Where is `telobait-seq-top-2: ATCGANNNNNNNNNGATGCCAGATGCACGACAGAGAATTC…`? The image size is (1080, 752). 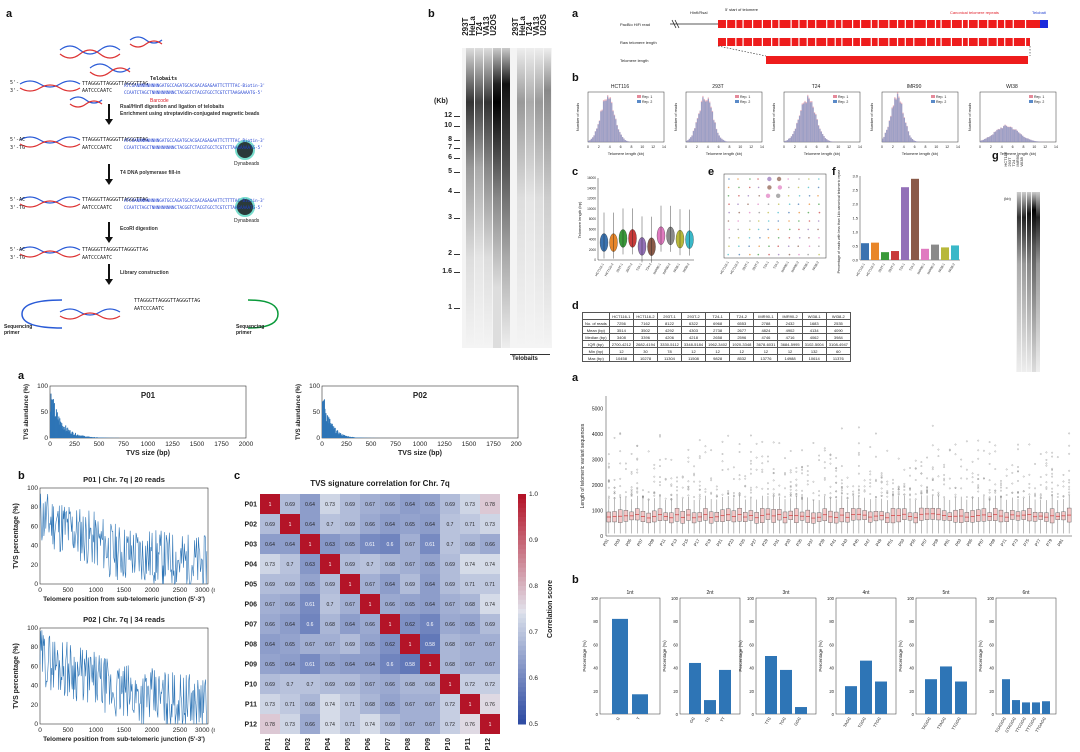 telobait-seq-top-2: ATCGANNNNNNNNNGATGCCAGATGCACGACAGAGAATTC… is located at coordinates (195, 140).